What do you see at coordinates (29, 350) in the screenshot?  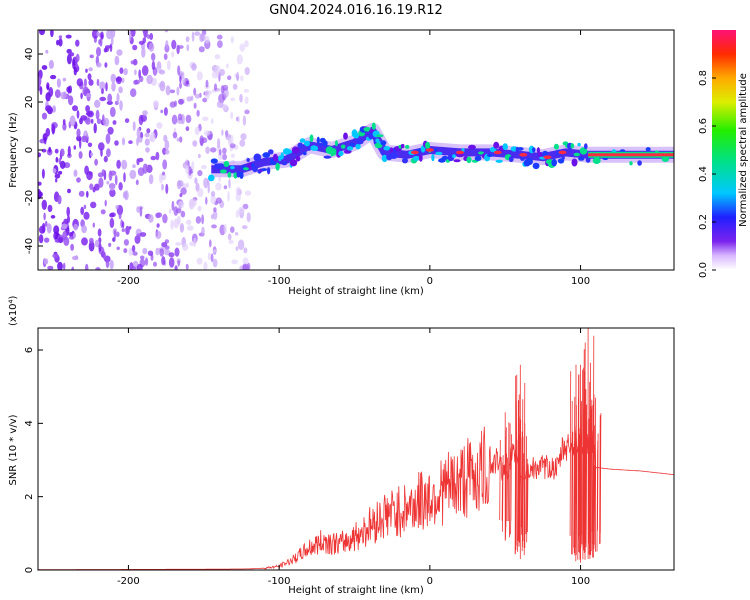 I see `y-tick-label: 6` at bounding box center [29, 350].